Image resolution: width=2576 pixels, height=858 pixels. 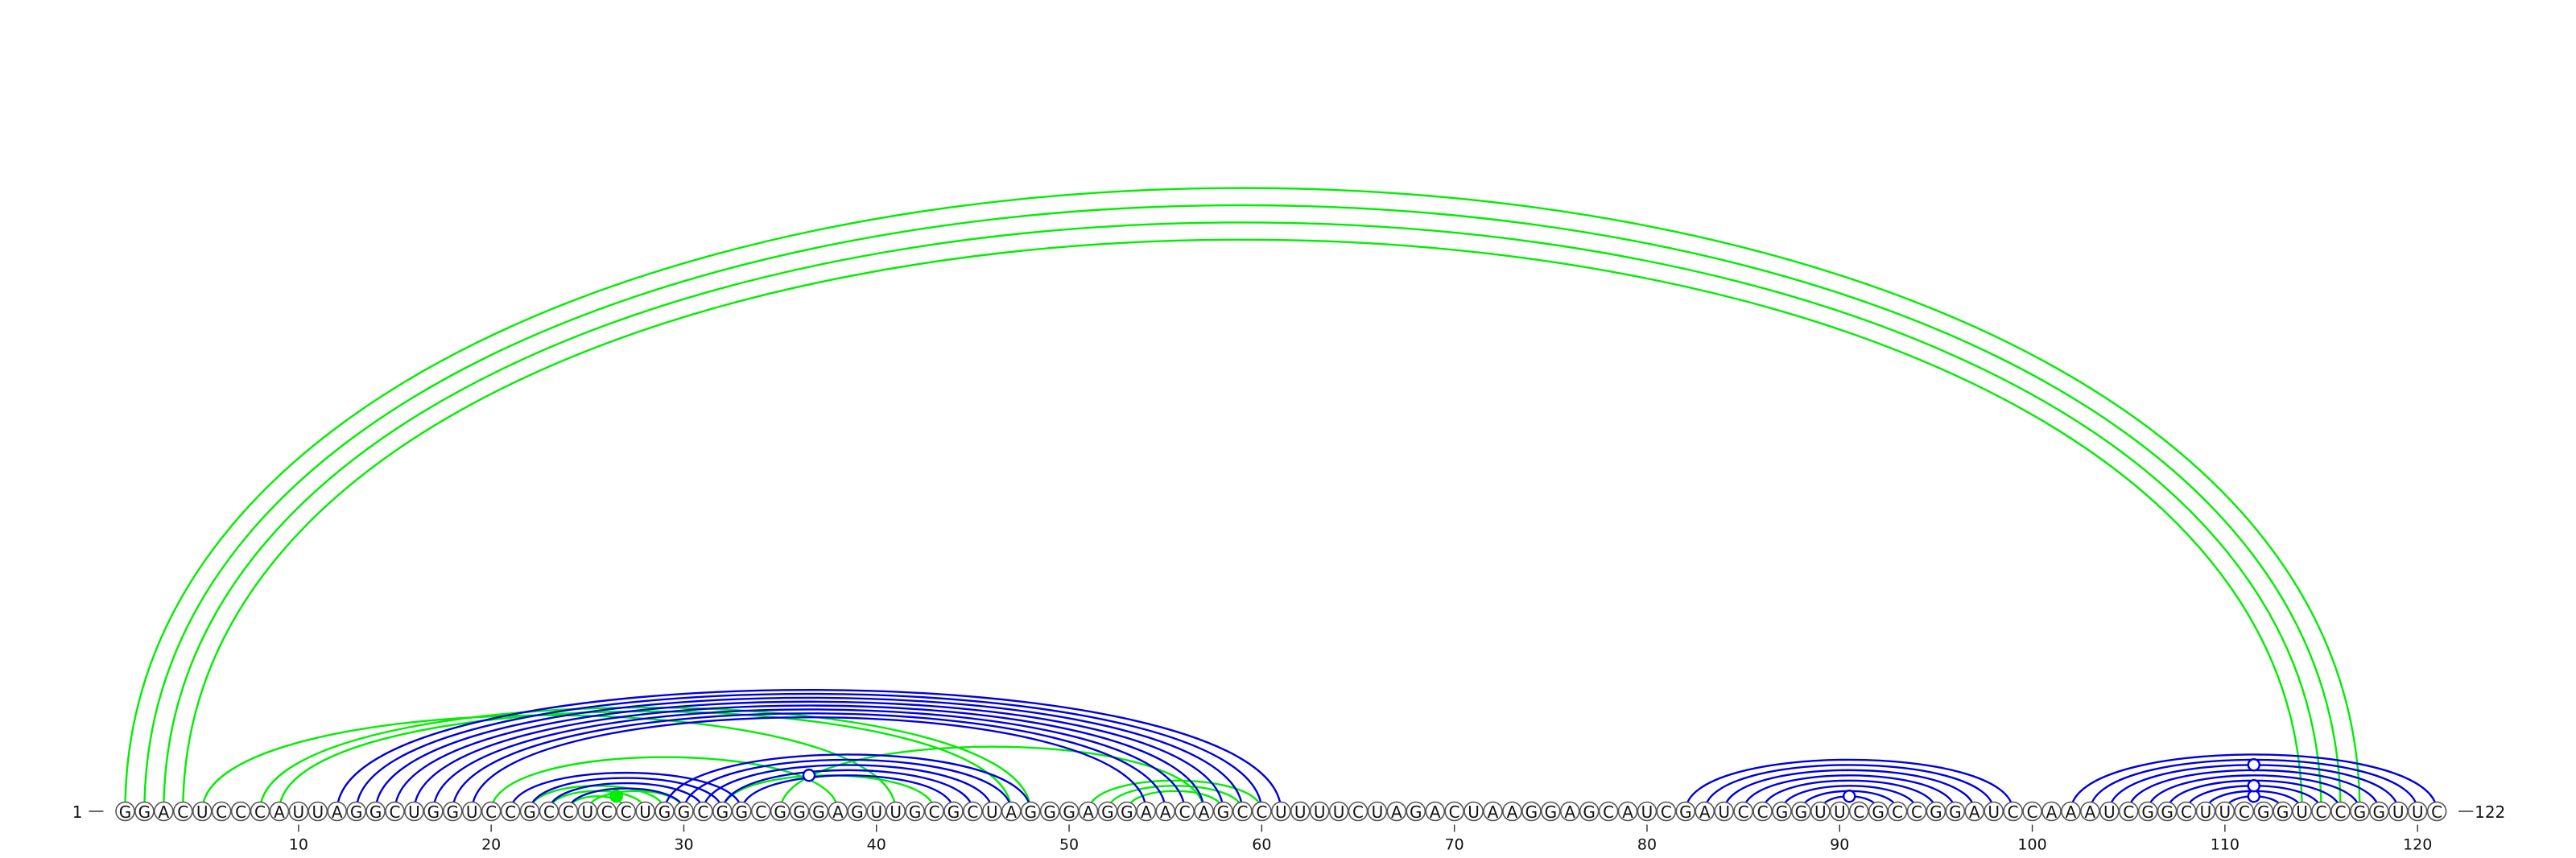 I want to click on nucleotide-53: G, so click(x=1127, y=812).